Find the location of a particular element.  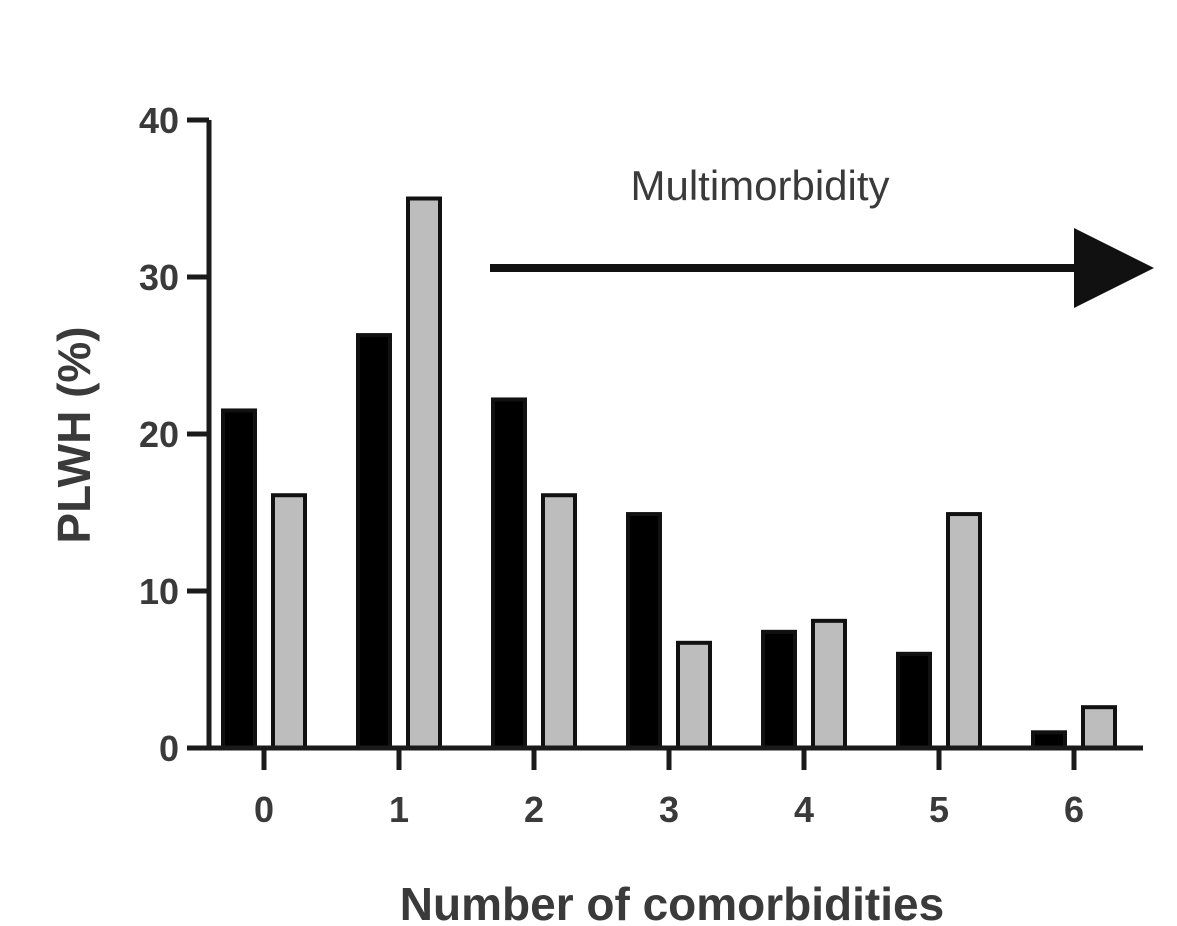

x-tick-label: 3 is located at coordinates (669, 809).